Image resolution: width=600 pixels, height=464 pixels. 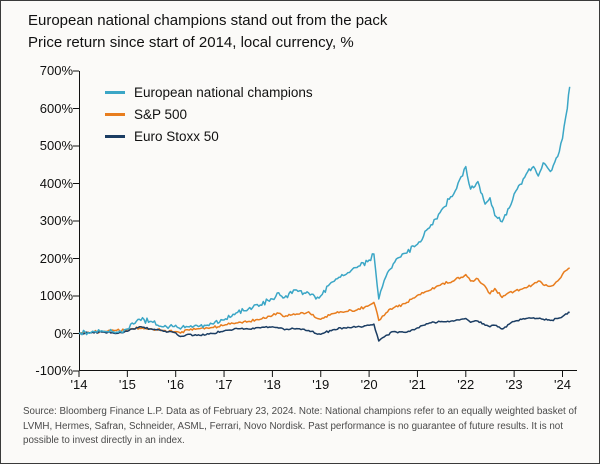 I want to click on x-tick-label: '17, so click(x=224, y=384).